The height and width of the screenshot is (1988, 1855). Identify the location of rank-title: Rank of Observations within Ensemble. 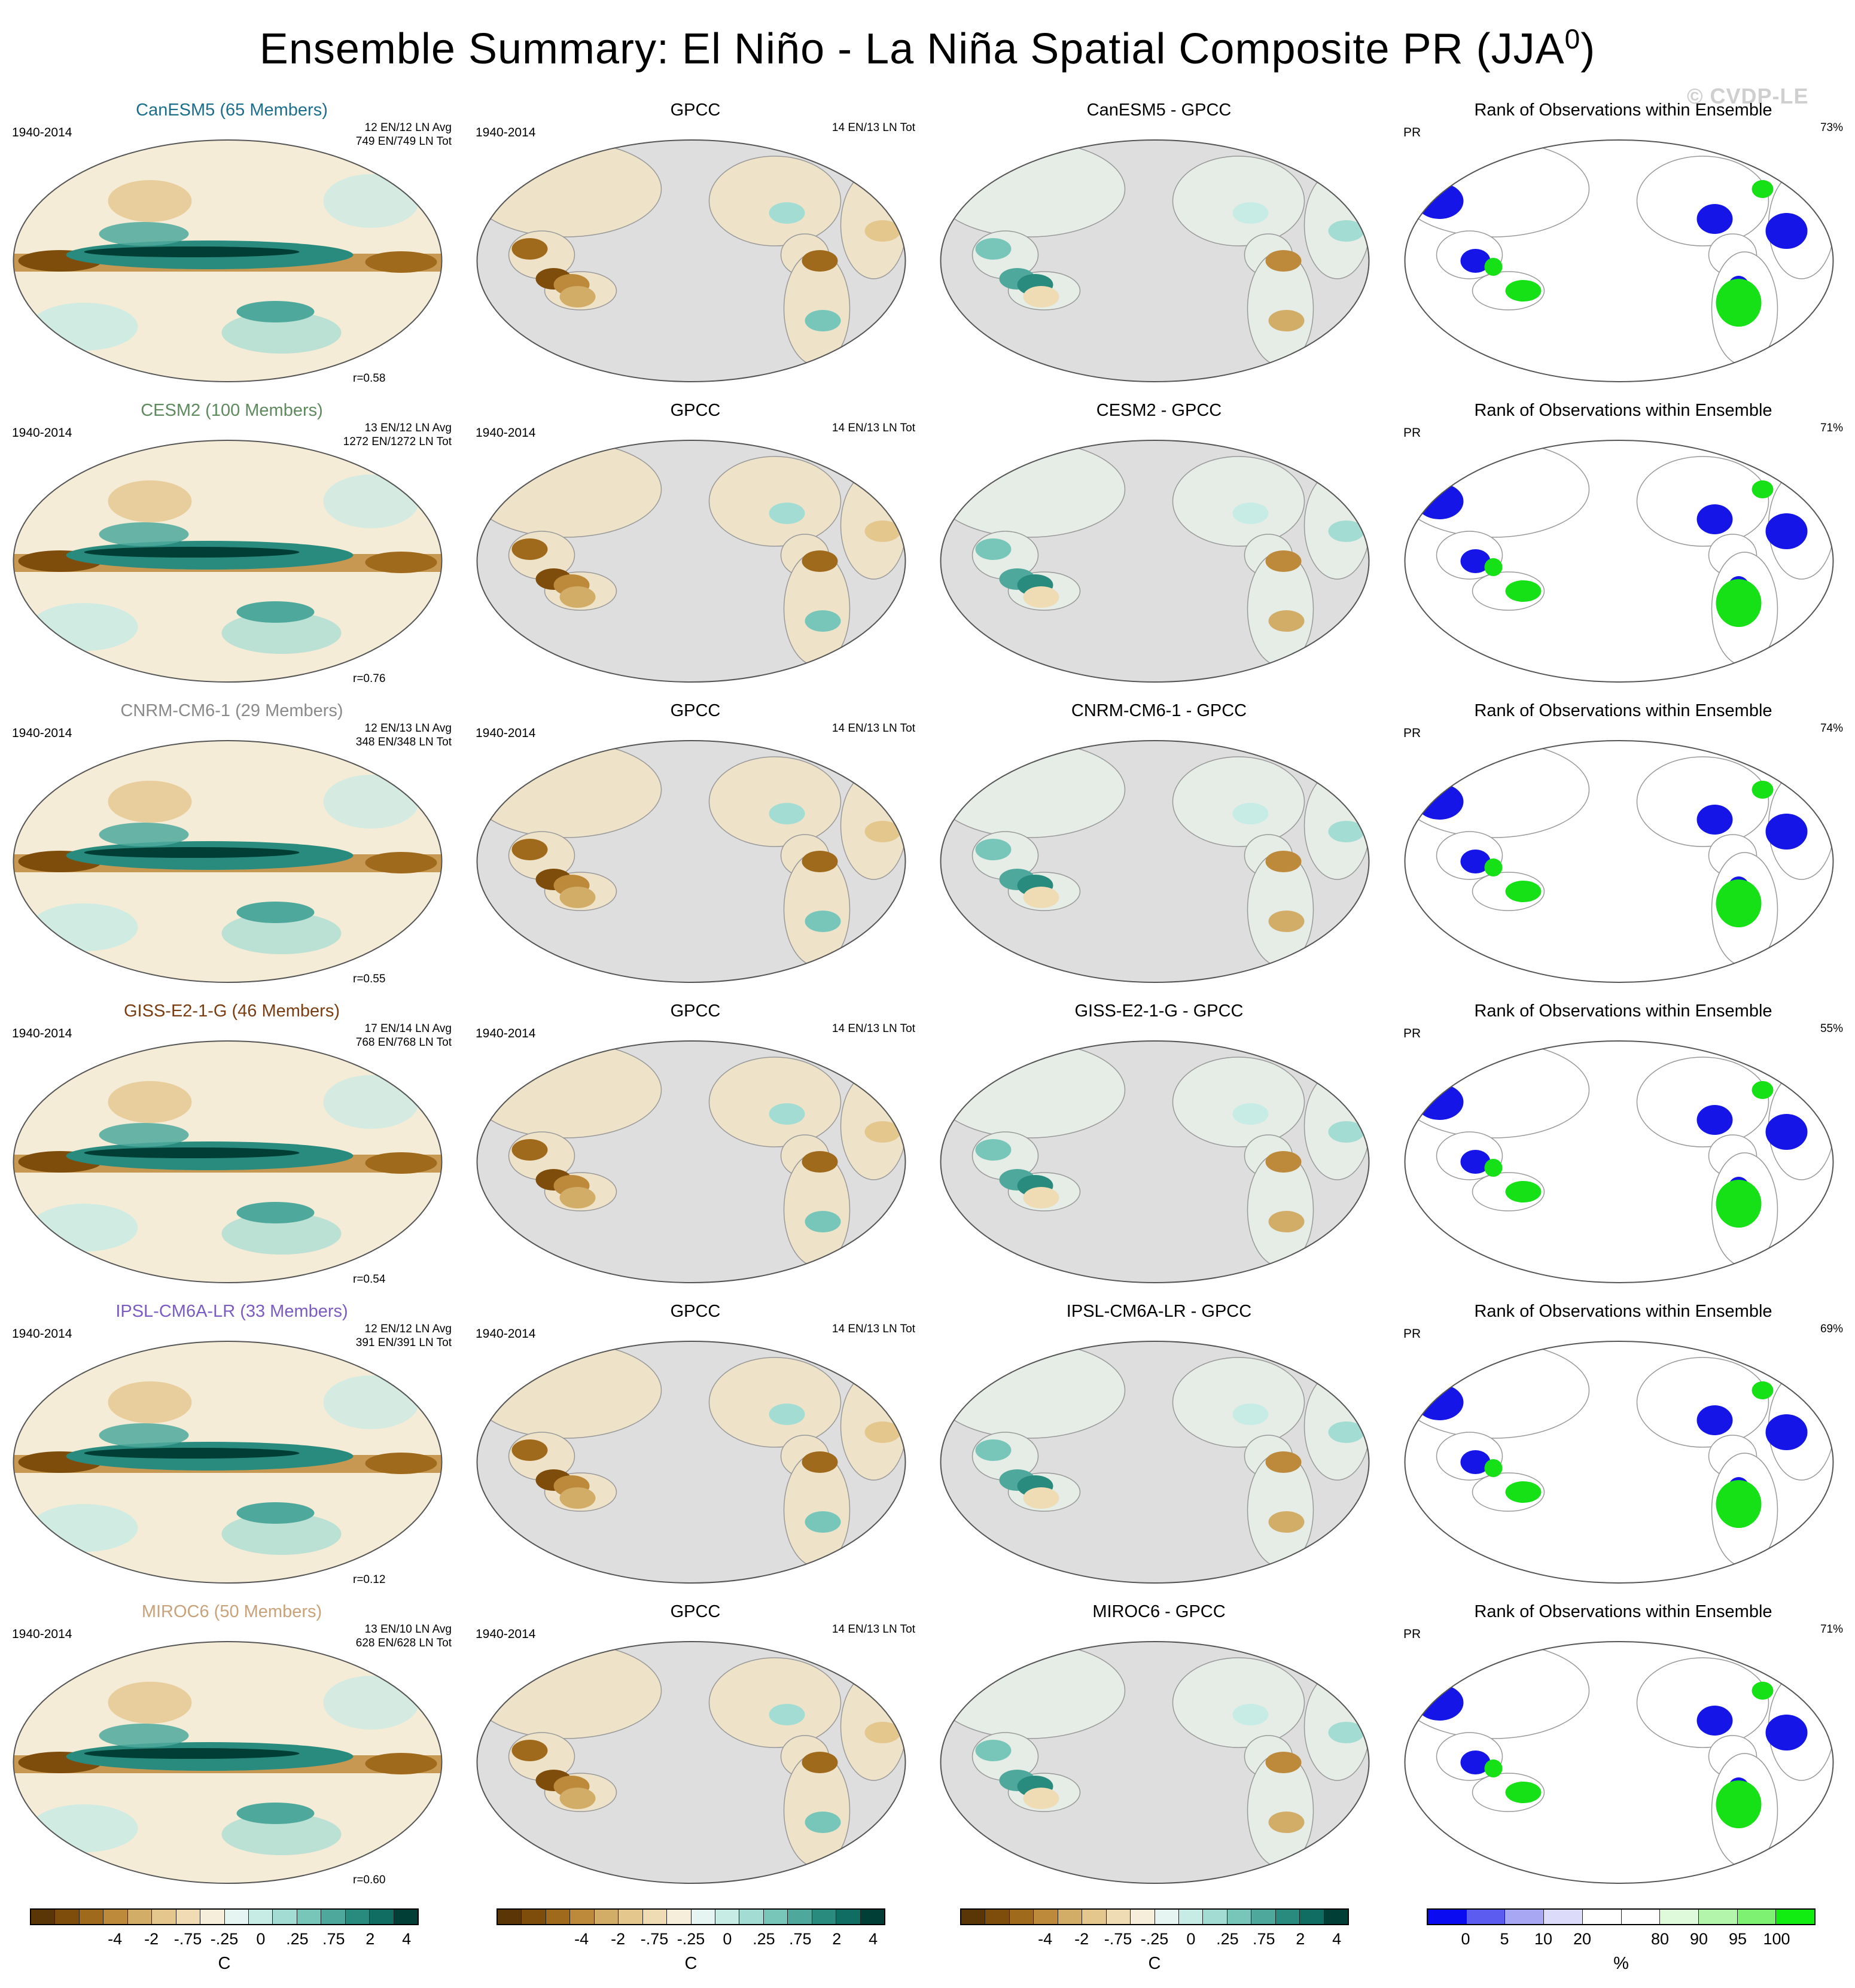
(1623, 710).